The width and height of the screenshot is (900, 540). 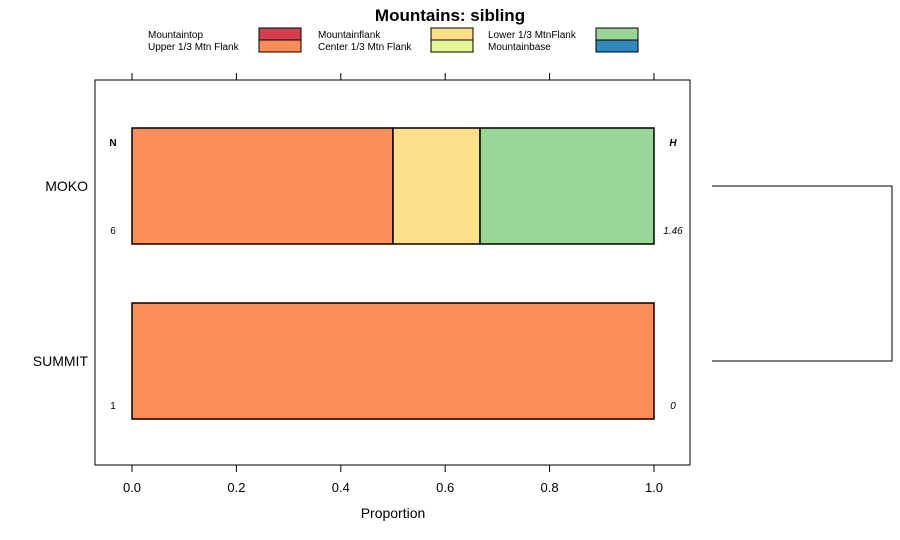 What do you see at coordinates (452, 34) in the screenshot?
I see `legend-swatch-mountainflank` at bounding box center [452, 34].